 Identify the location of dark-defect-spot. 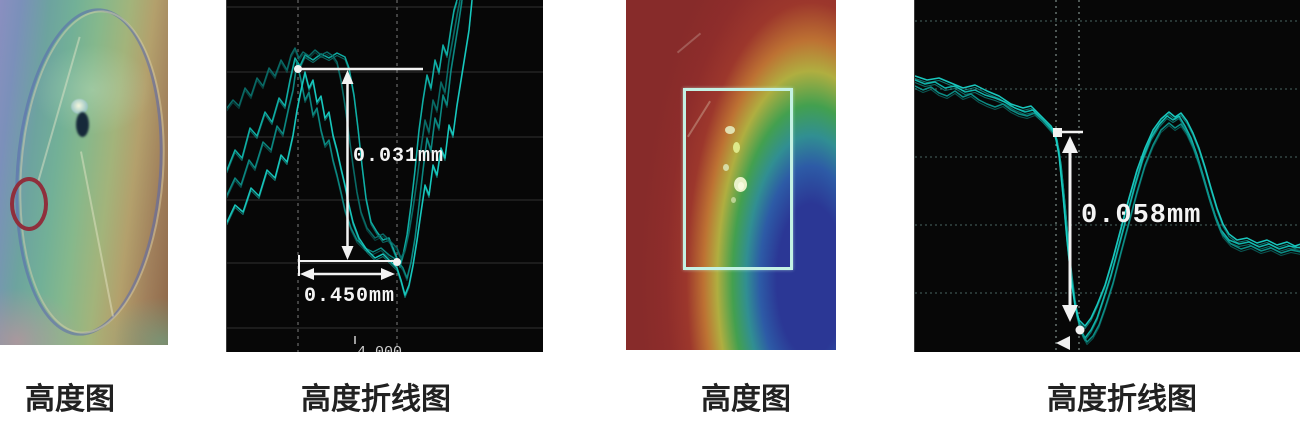
(82, 124).